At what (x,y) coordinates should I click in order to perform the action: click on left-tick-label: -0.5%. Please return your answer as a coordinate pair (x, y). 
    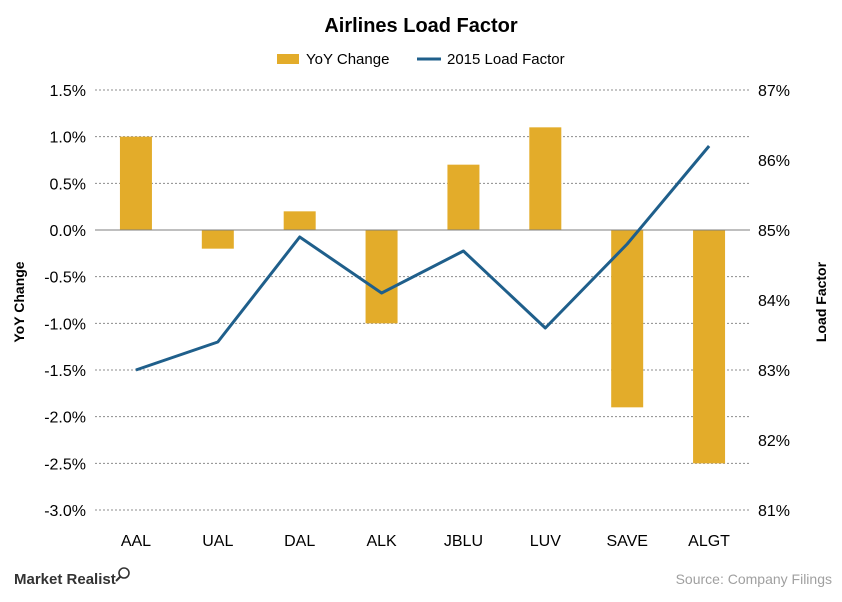
    Looking at the image, I should click on (65, 278).